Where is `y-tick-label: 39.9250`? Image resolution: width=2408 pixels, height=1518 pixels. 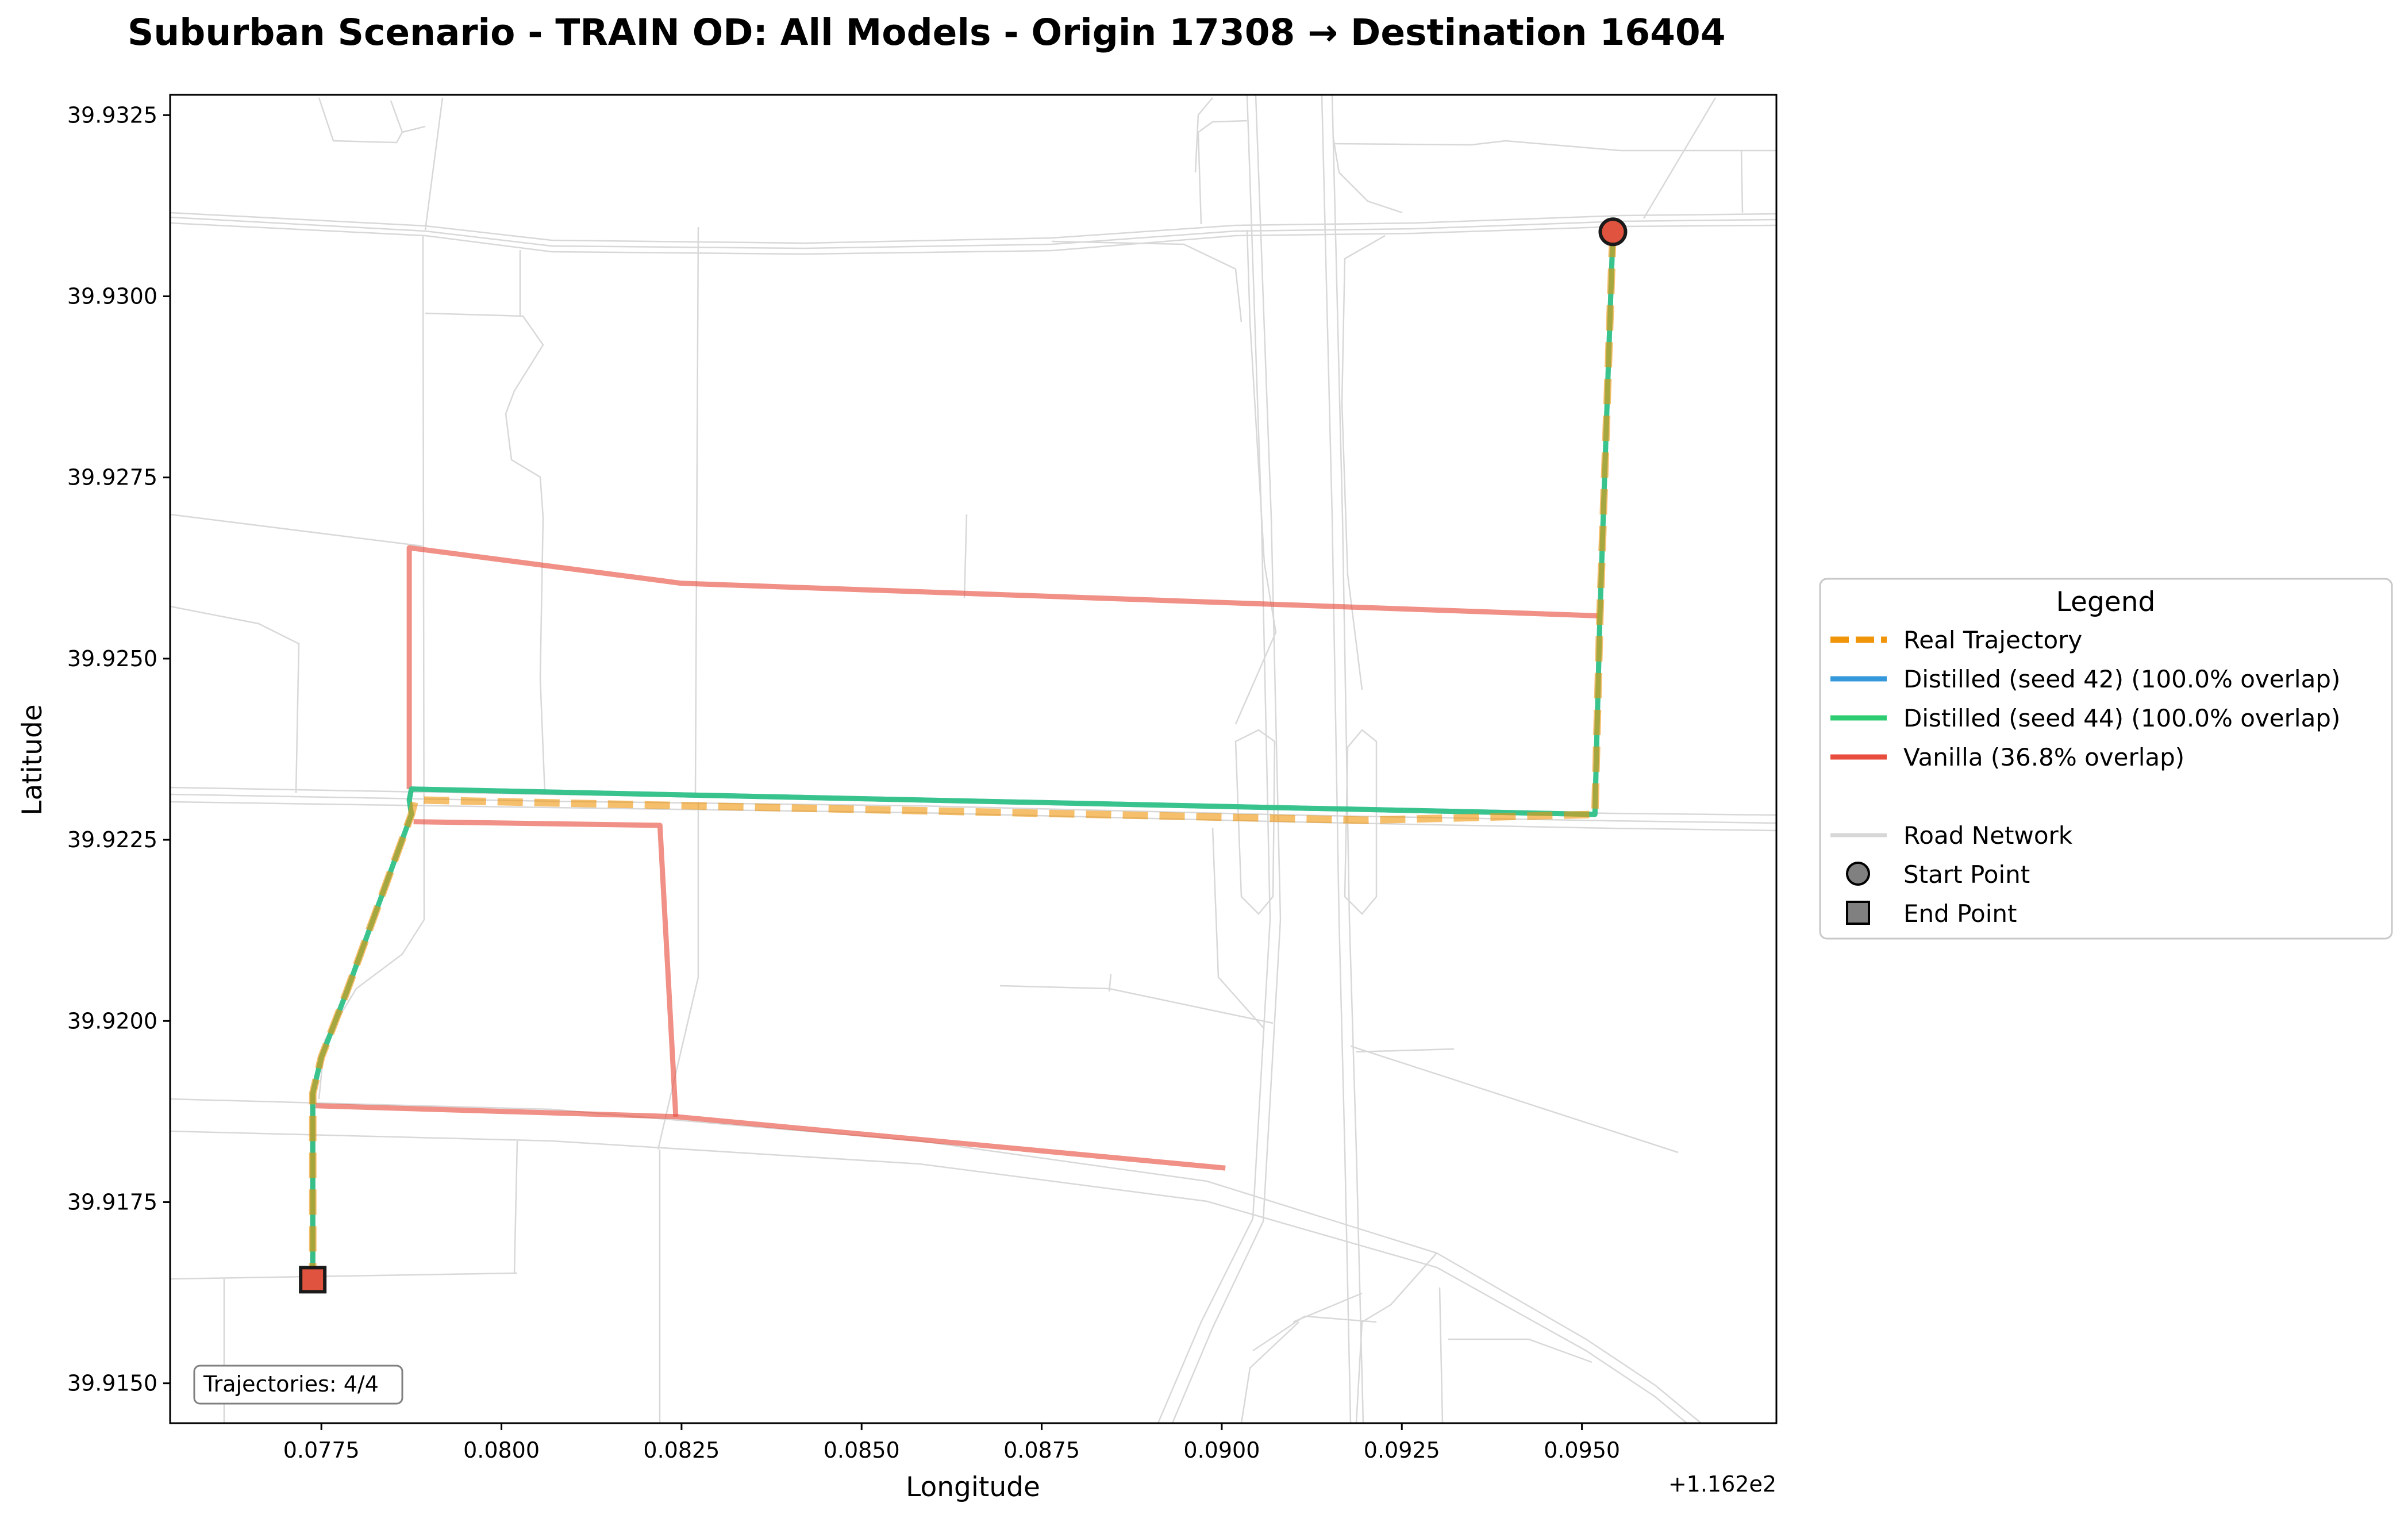
y-tick-label: 39.9250 is located at coordinates (112, 658).